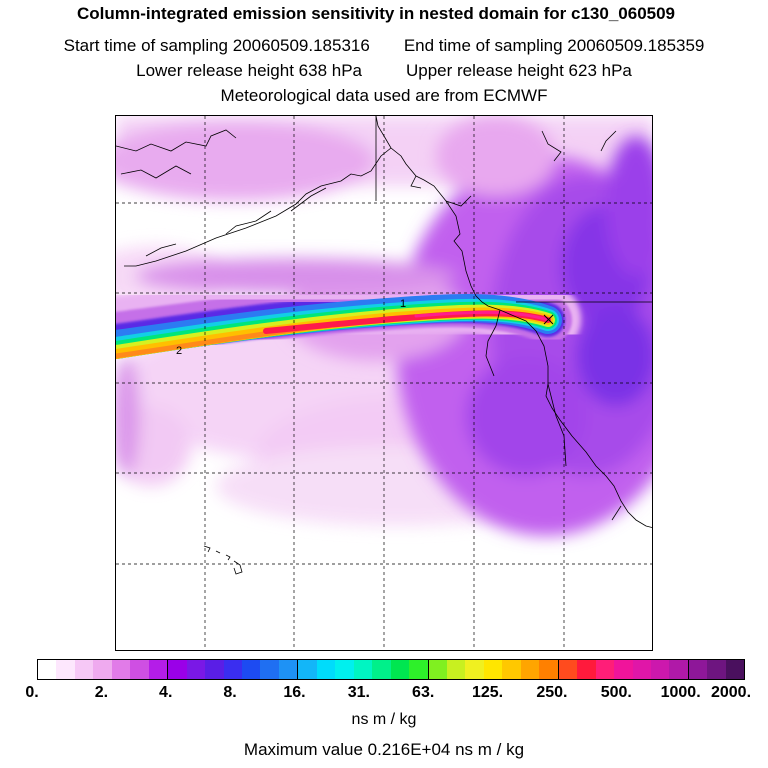 The width and height of the screenshot is (768, 768). Describe the element at coordinates (166, 692) in the screenshot. I see `colorbar-tick-label: 4.` at that location.